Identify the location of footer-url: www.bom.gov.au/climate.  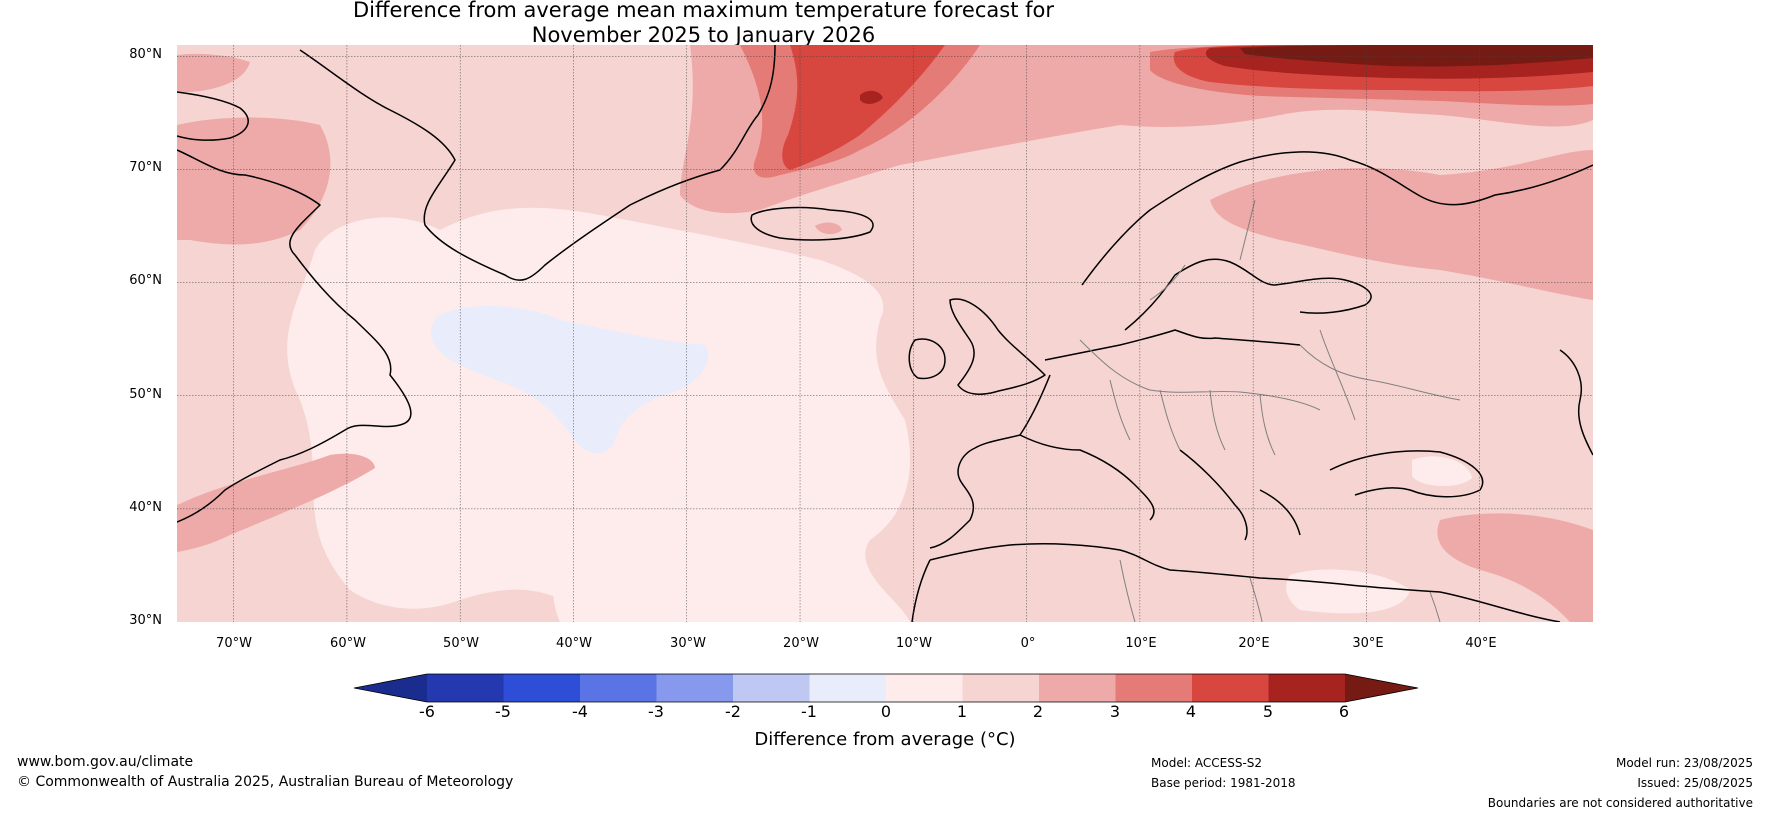
(105, 762).